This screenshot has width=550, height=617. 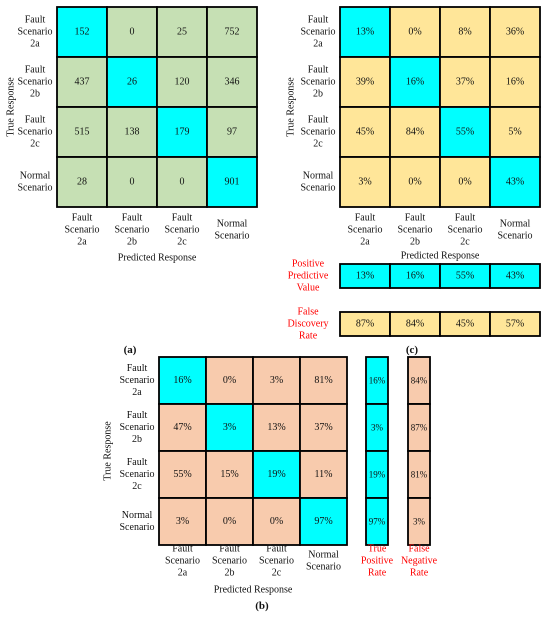 What do you see at coordinates (465, 276) in the screenshot?
I see `summary-value: 55%` at bounding box center [465, 276].